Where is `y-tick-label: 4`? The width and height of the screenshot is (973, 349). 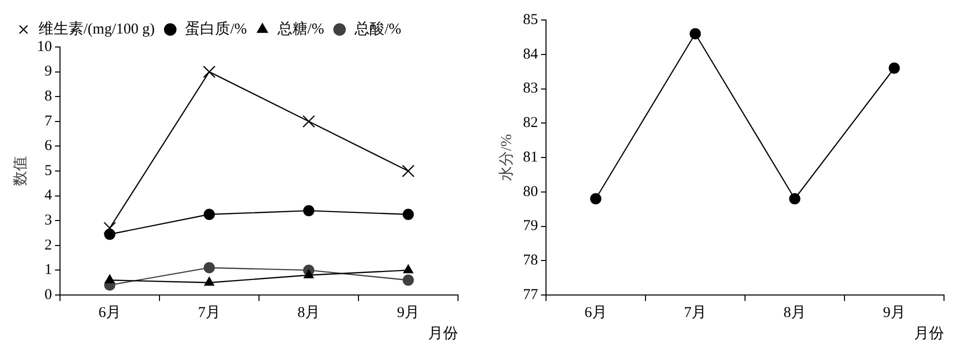
y-tick-label: 4 is located at coordinates (48, 196).